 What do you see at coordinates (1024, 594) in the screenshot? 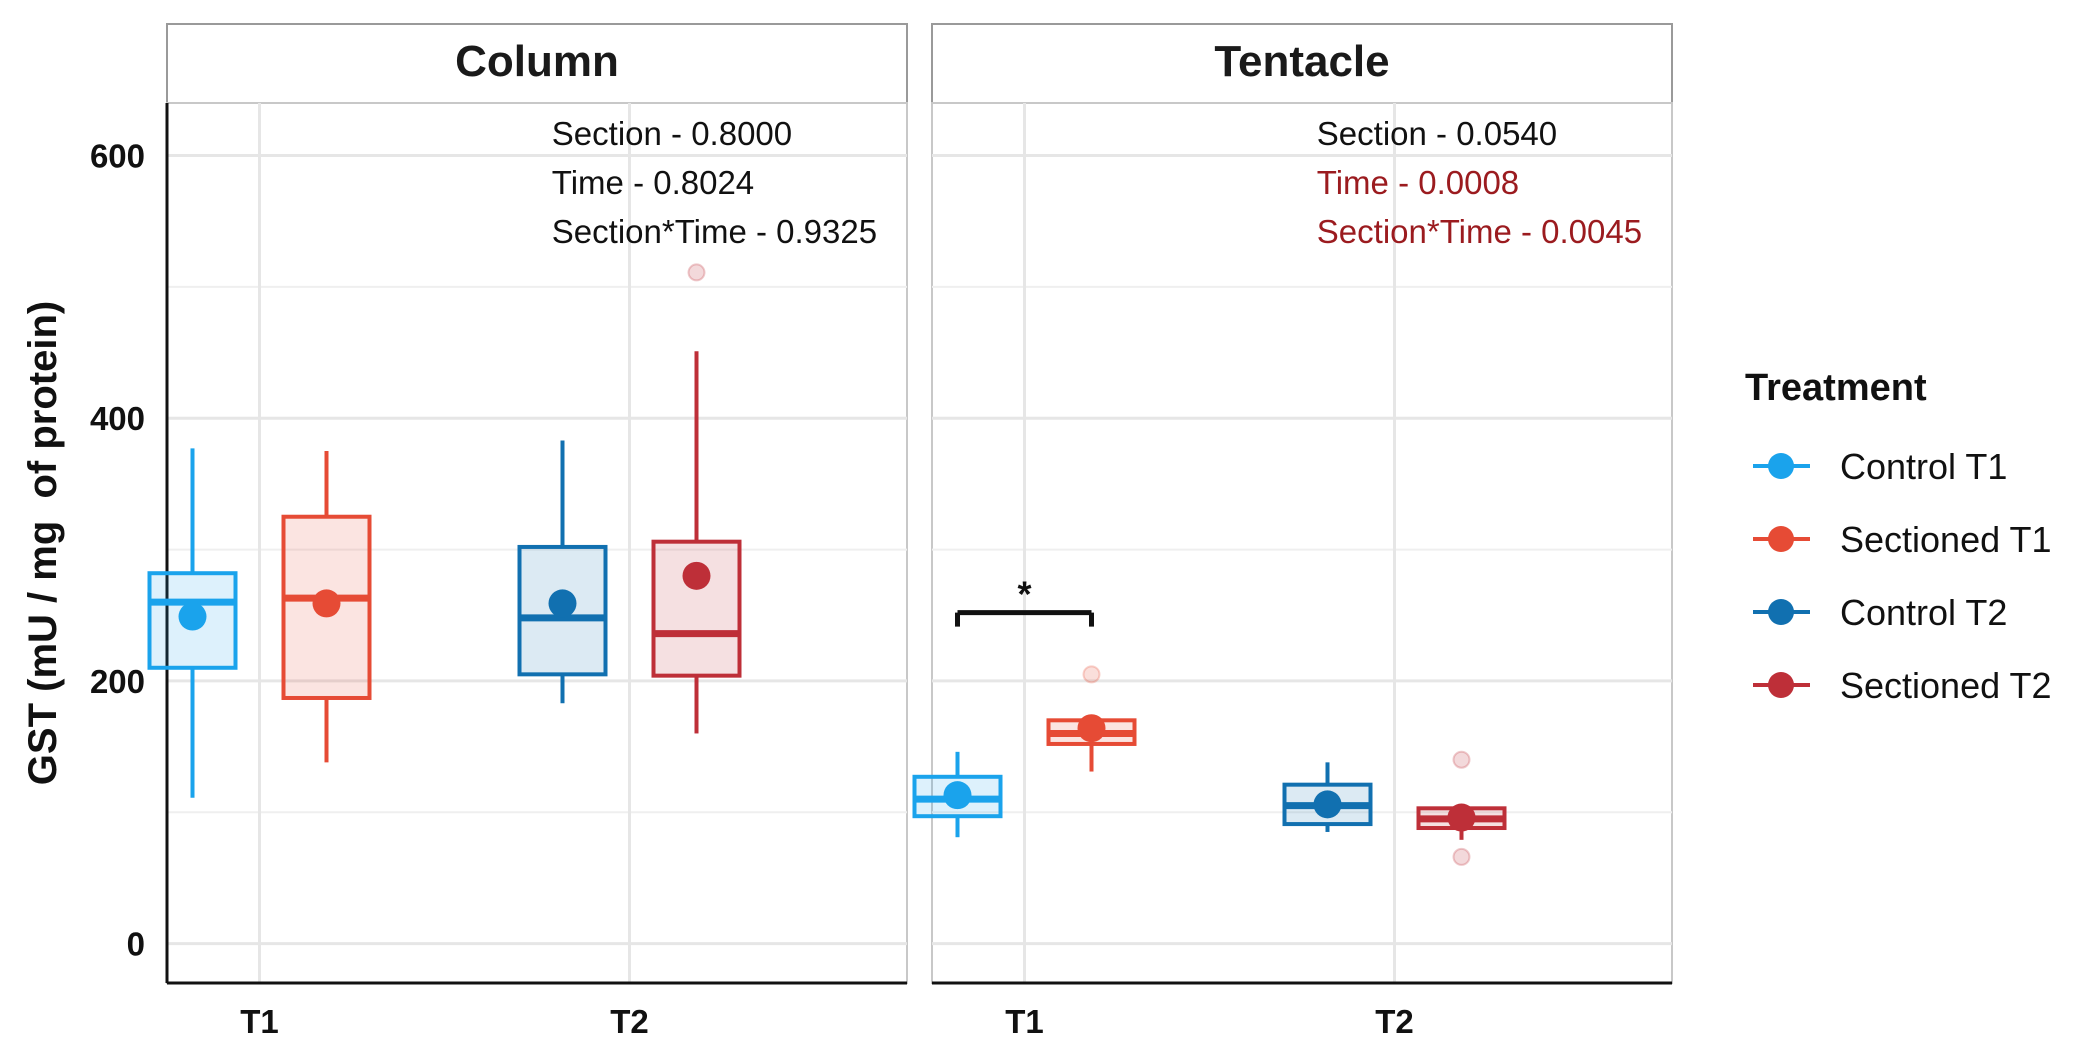
I see `significance-label: *` at bounding box center [1024, 594].